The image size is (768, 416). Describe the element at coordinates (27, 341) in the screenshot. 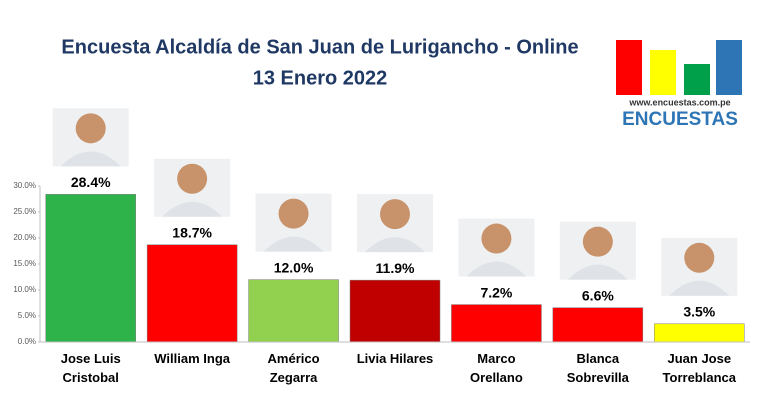

I see `y-tick-label: 0.0%` at that location.